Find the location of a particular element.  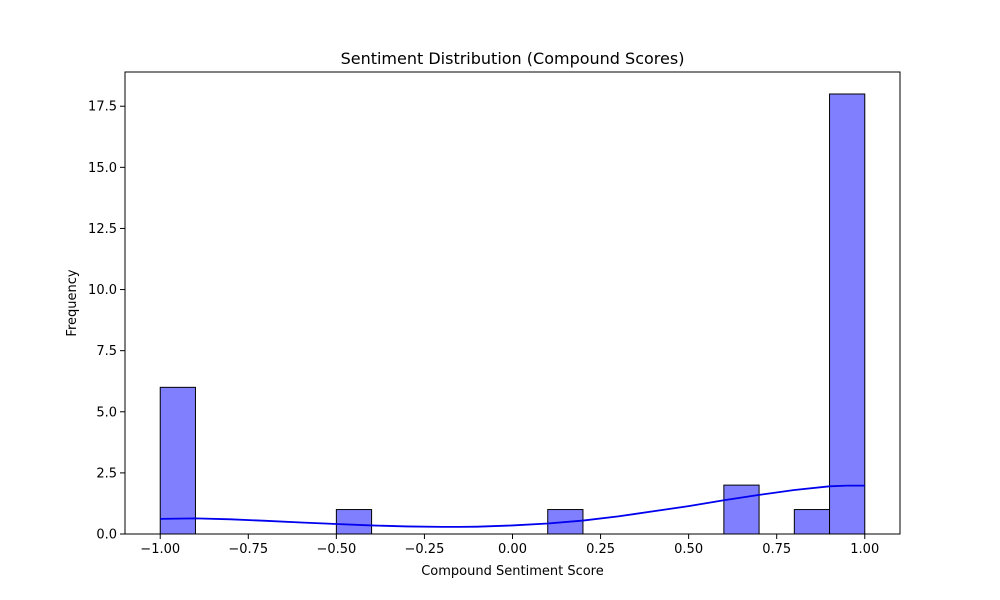

x-tick-label: 0.50 is located at coordinates (688, 549).